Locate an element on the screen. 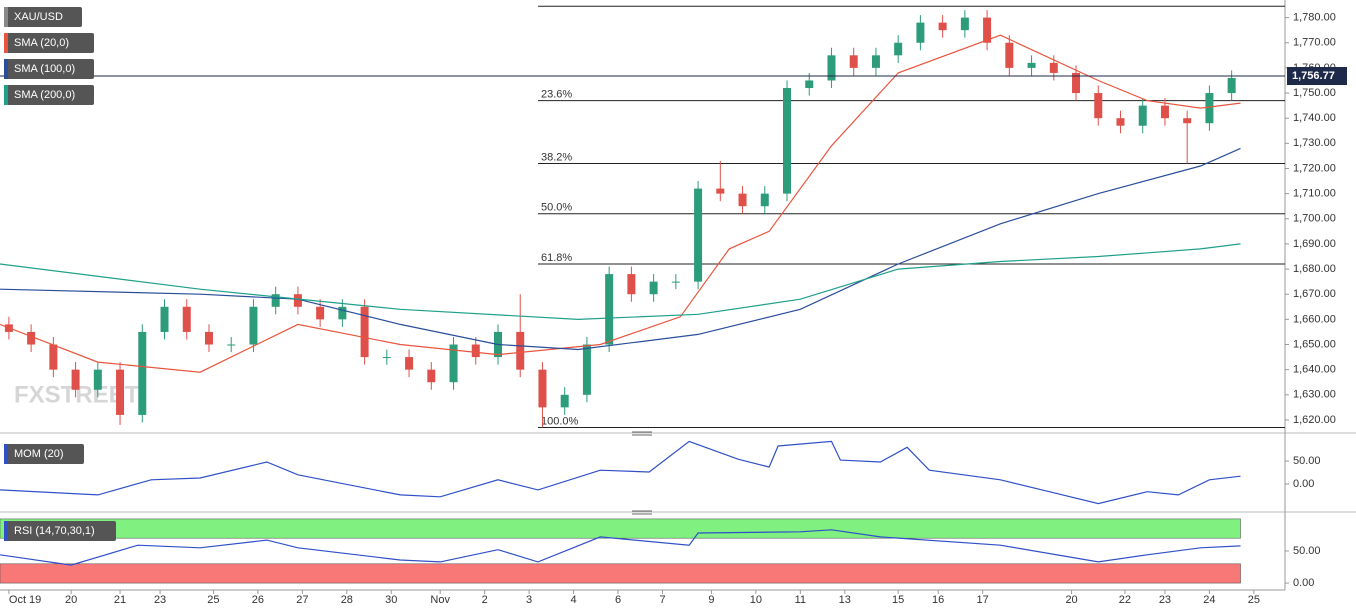 The height and width of the screenshot is (611, 1356). x-tick-label: 6 is located at coordinates (618, 600).